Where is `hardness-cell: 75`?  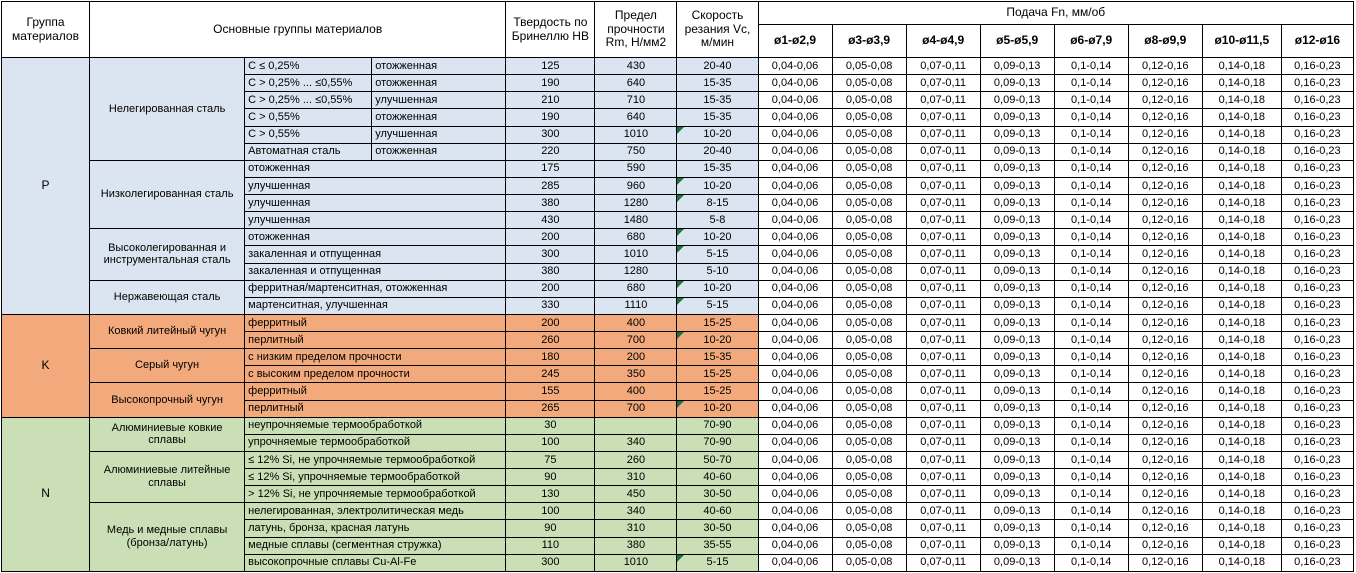 hardness-cell: 75 is located at coordinates (550, 460).